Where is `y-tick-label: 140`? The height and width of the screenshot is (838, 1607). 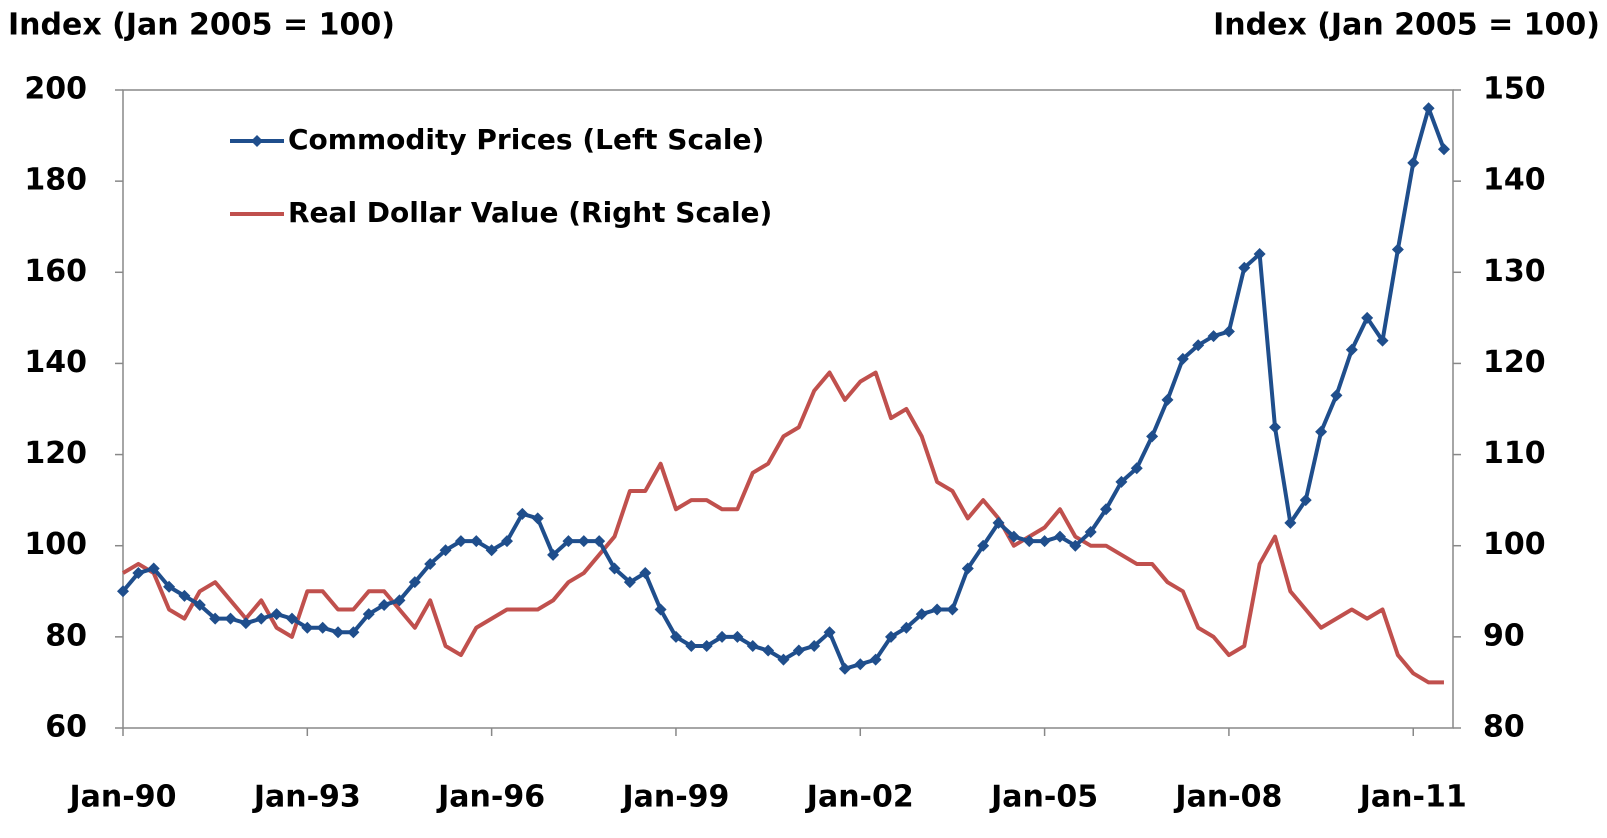 y-tick-label: 140 is located at coordinates (55, 362).